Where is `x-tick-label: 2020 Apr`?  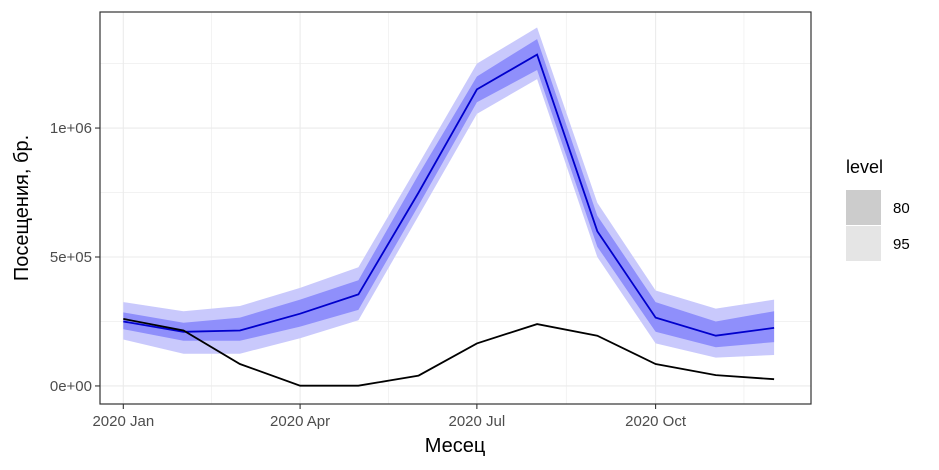
x-tick-label: 2020 Apr is located at coordinates (300, 421).